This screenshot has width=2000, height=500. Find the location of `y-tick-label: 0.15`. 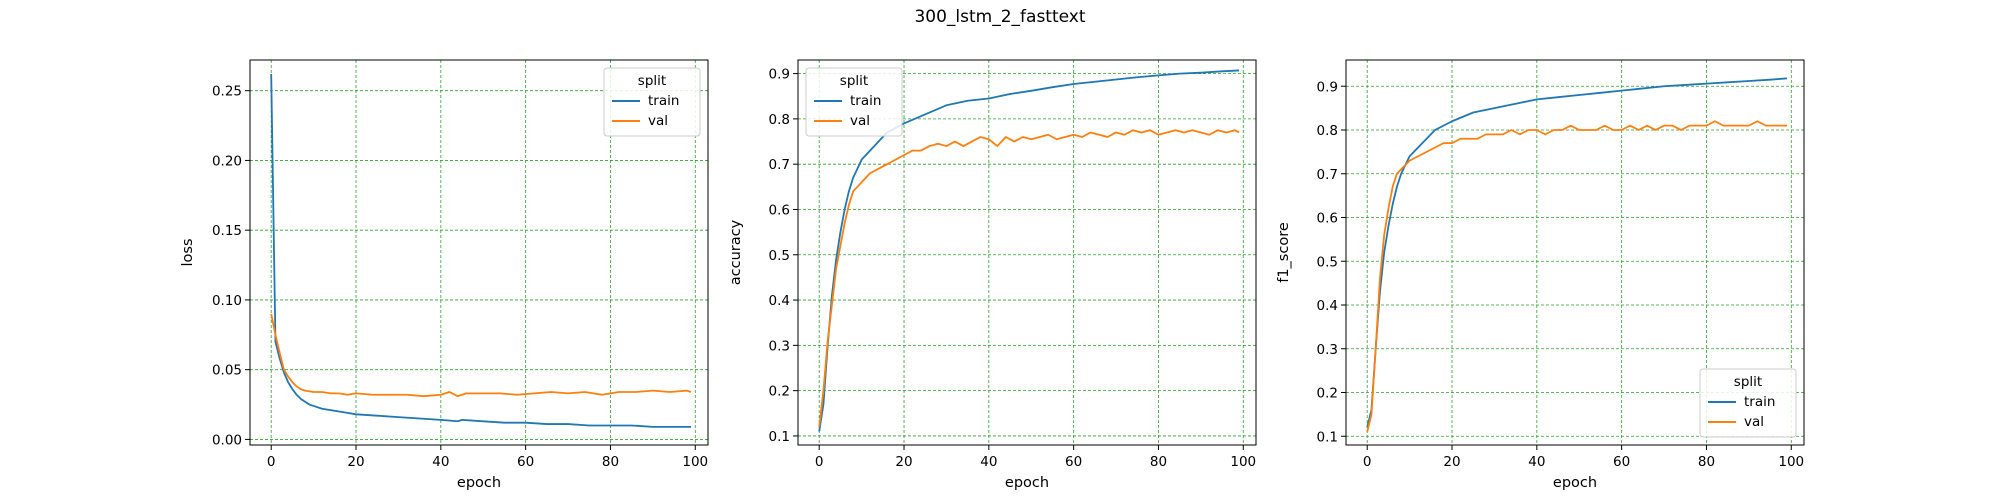

y-tick-label: 0.15 is located at coordinates (227, 231).